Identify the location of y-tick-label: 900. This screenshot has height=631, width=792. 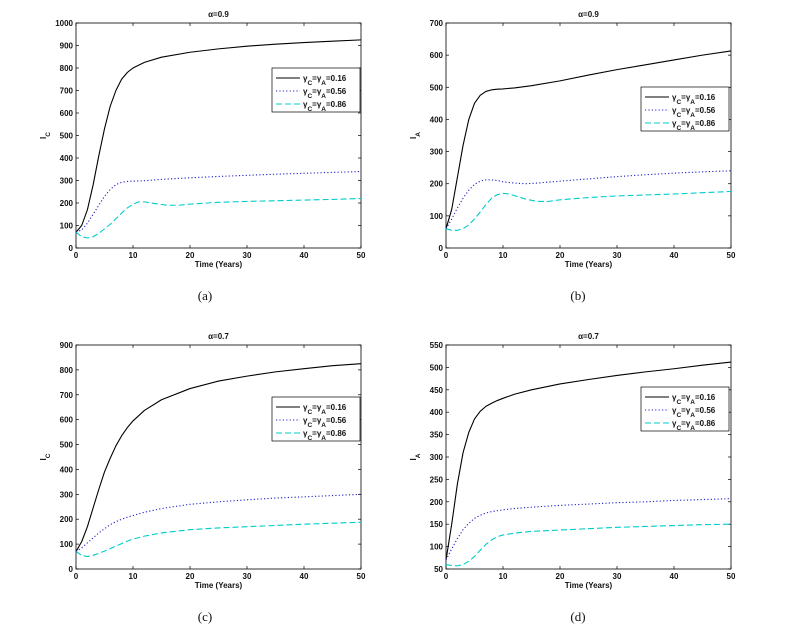
(67, 345).